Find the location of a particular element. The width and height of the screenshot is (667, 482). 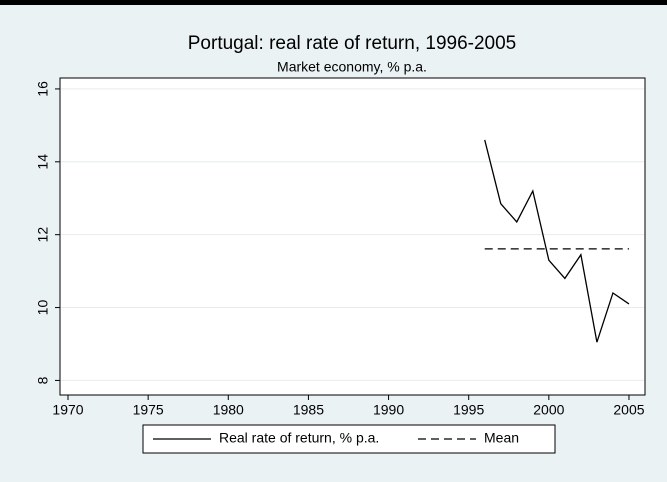

x-tick-label: 1975 is located at coordinates (148, 410).